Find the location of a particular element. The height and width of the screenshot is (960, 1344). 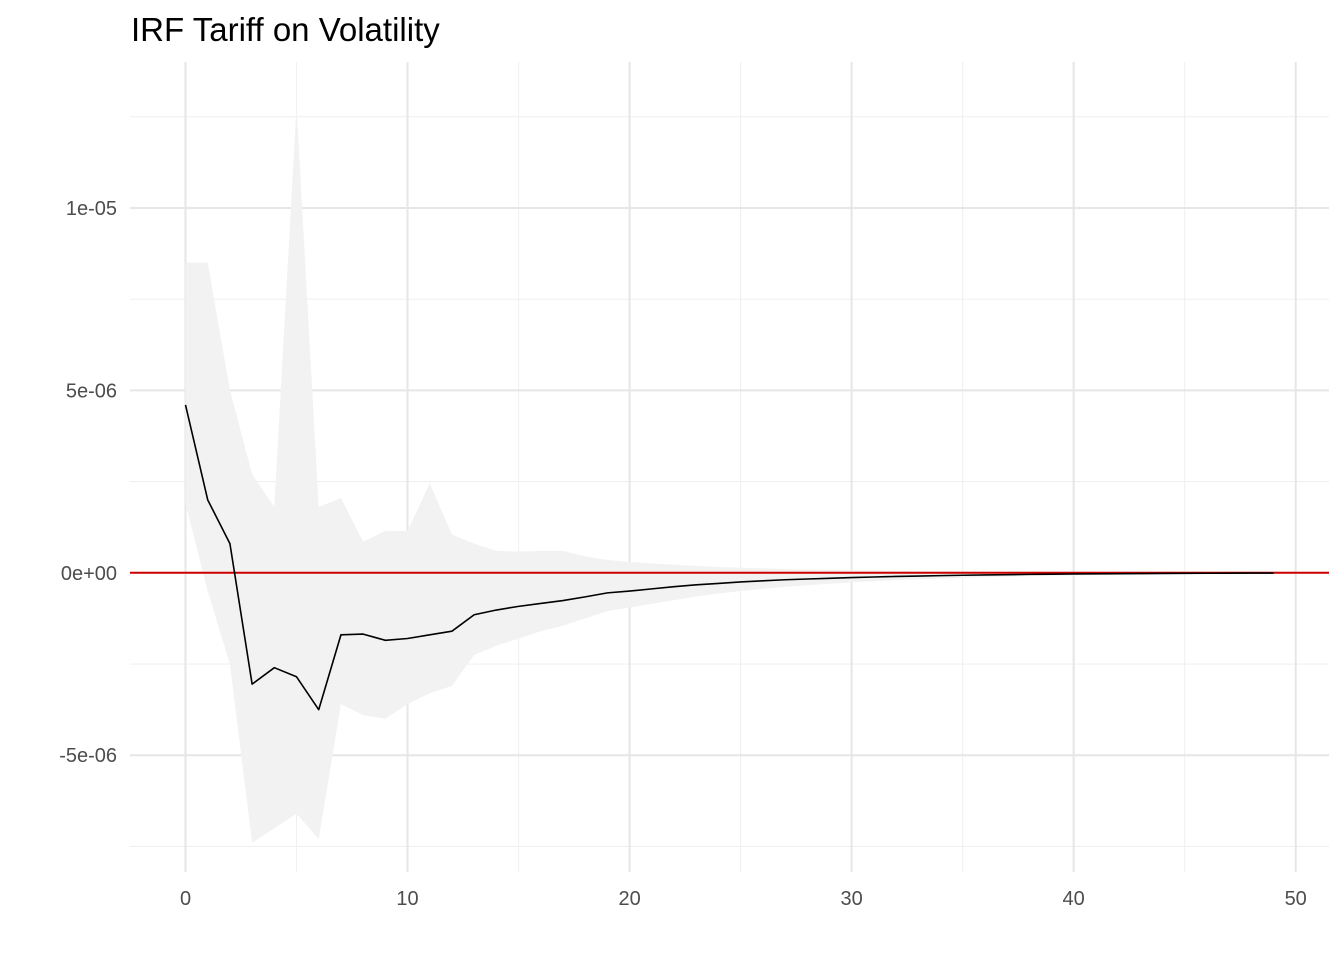

y-axis-tick-labels: -5e-06 0e+00 5e-06 1e-05 is located at coordinates (88, 482).